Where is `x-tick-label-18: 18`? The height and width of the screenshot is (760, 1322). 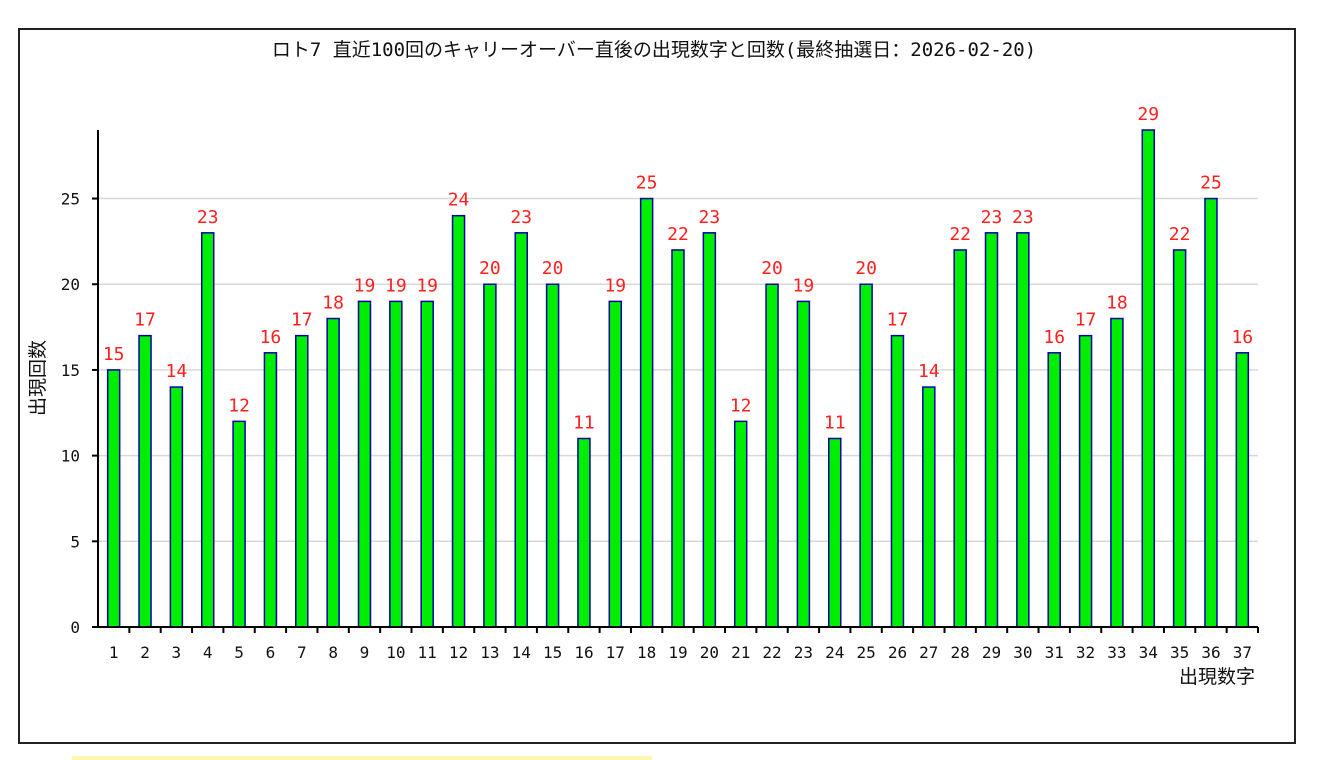 x-tick-label-18: 18 is located at coordinates (646, 652).